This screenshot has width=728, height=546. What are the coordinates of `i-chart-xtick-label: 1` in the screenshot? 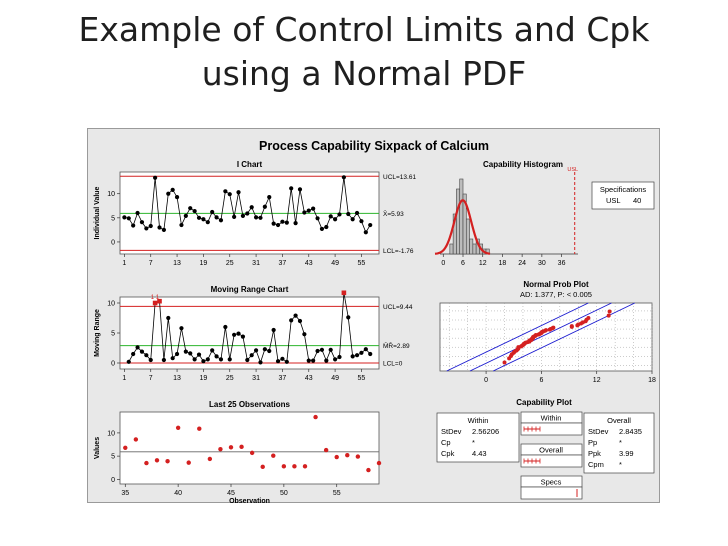 It's located at (124, 263).